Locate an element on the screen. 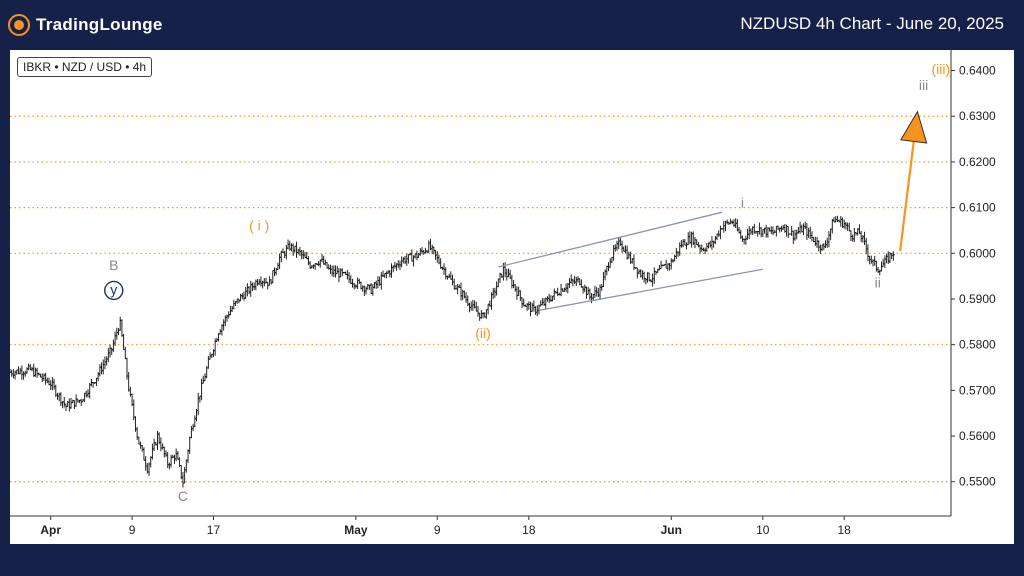 The height and width of the screenshot is (576, 1024). wave-label: ii is located at coordinates (878, 283).